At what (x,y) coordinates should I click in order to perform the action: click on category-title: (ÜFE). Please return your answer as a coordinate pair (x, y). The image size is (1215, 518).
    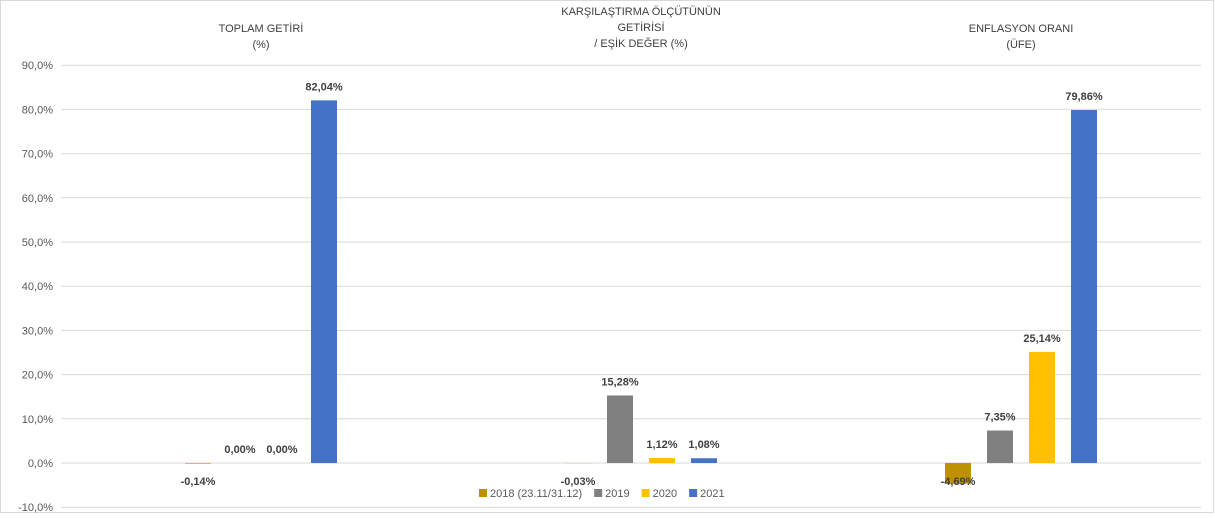
    Looking at the image, I should click on (1020, 45).